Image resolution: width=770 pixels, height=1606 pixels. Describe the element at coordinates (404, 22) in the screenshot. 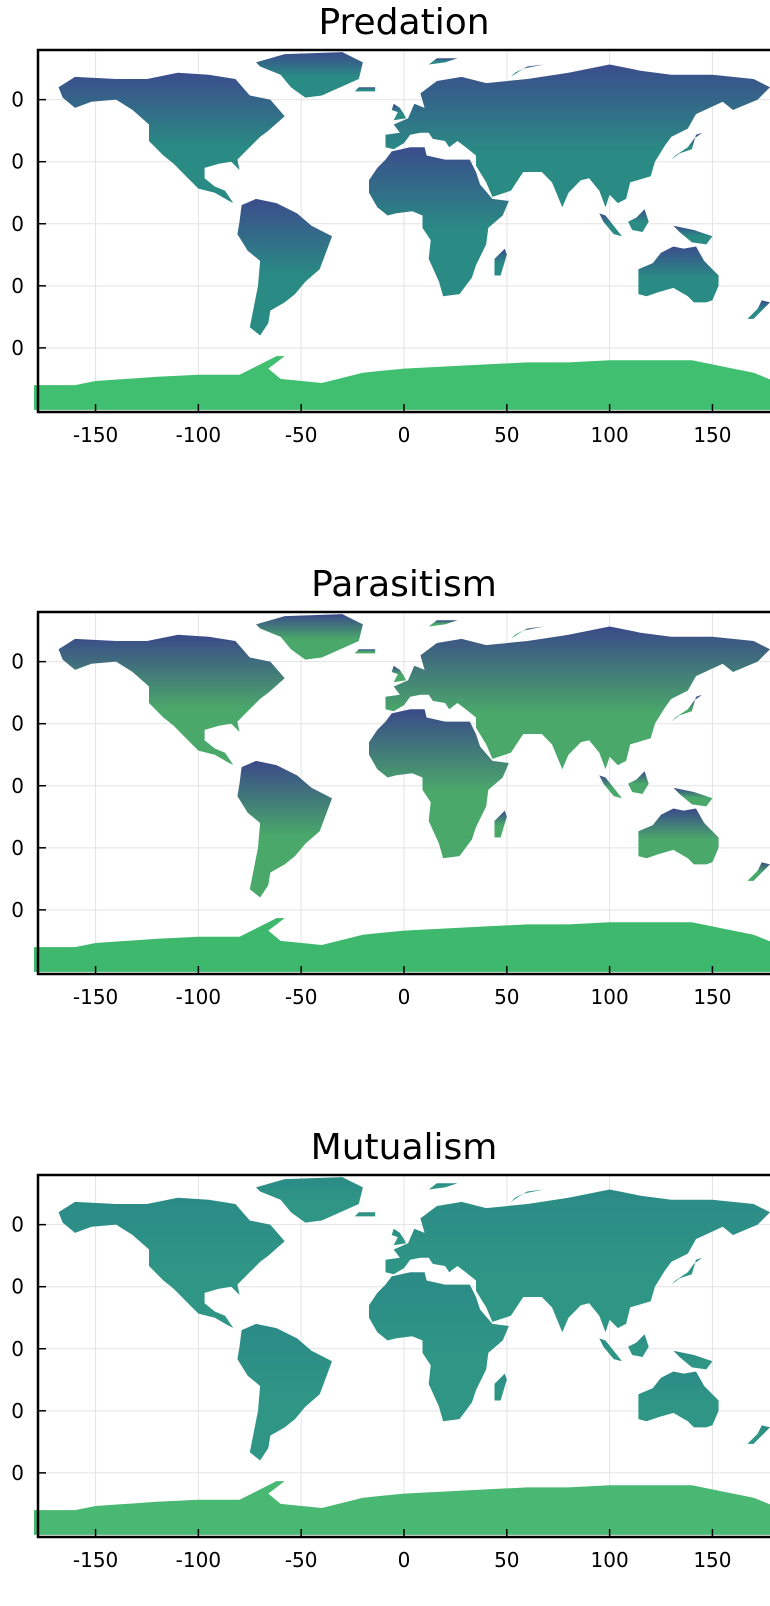

I see `panel-title: Predation` at that location.